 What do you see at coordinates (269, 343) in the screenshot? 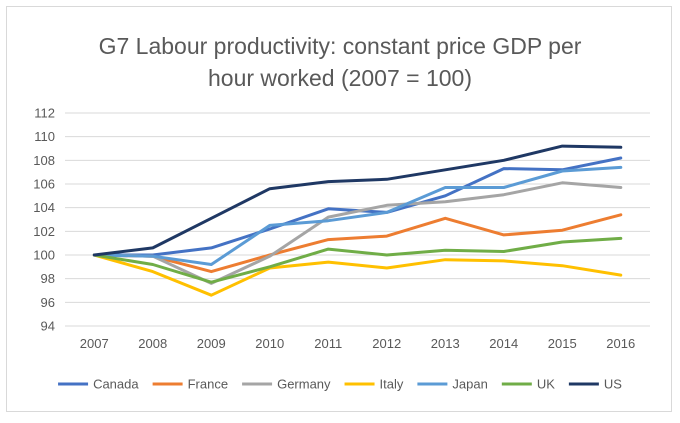
I see `x-tick-label: 2010` at bounding box center [269, 343].